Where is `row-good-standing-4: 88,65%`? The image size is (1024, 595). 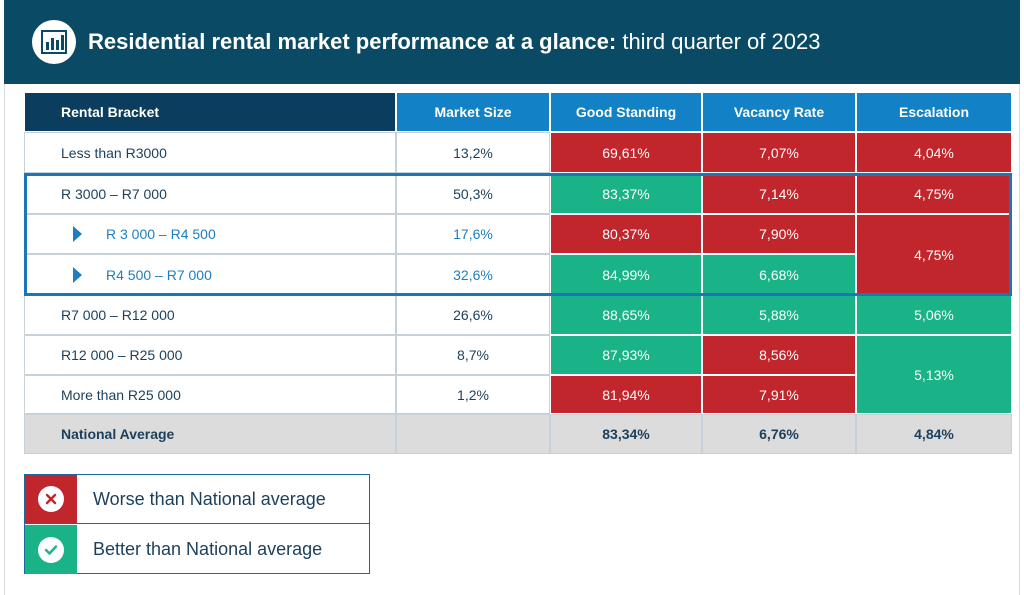 row-good-standing-4: 88,65% is located at coordinates (626, 315).